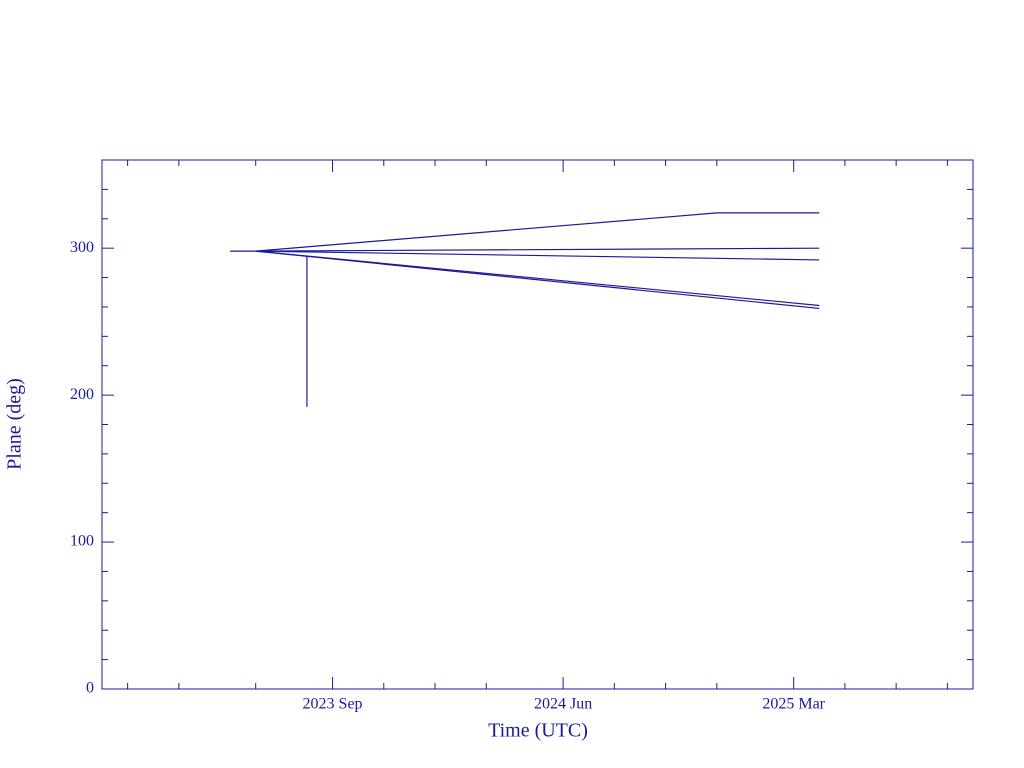  I want to click on x-tick-label: 2023 Sep, so click(333, 704).